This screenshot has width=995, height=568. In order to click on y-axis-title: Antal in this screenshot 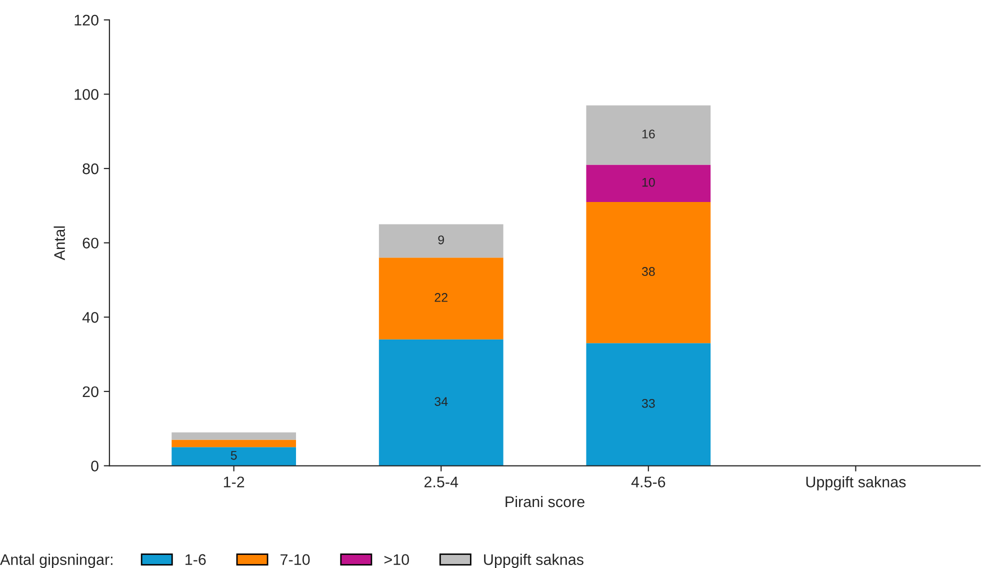, I will do `click(59, 243)`.